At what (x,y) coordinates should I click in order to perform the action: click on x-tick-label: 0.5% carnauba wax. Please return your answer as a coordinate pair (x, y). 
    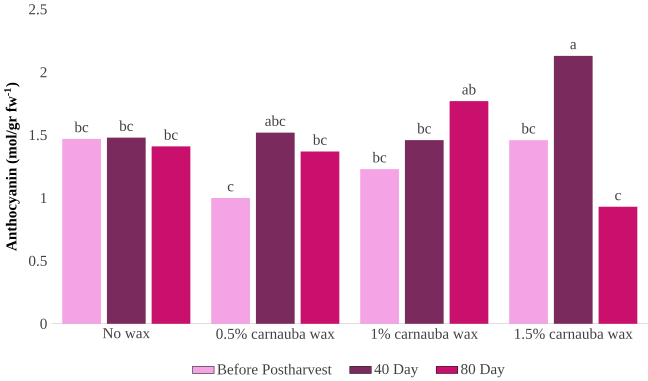
    Looking at the image, I should click on (275, 333).